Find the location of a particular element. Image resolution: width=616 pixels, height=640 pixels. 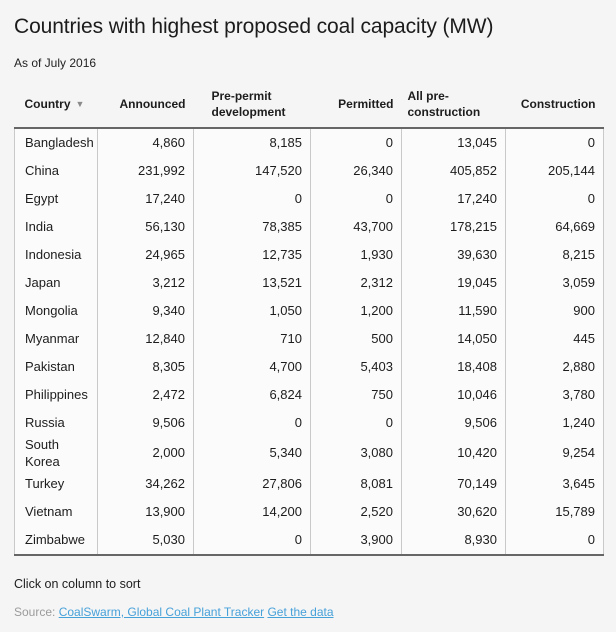

table-row: India 56,130 78,385 43,700 178,215 64,669 is located at coordinates (309, 227).